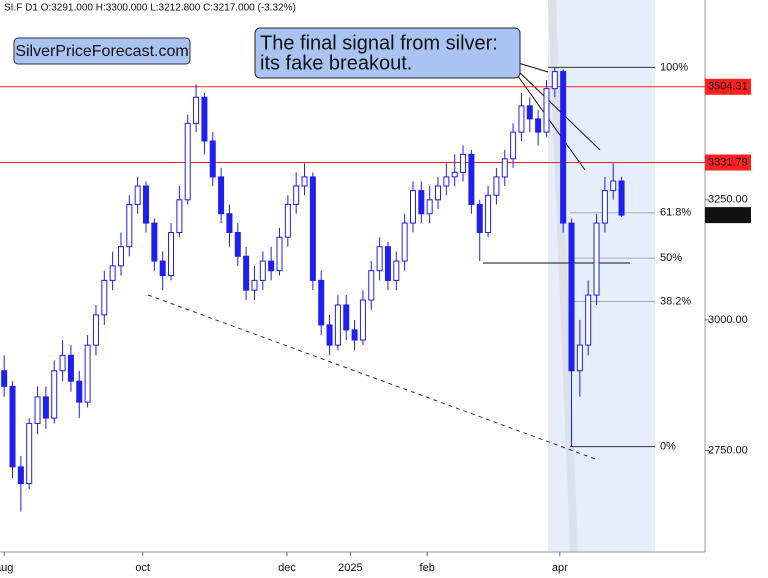  Describe the element at coordinates (675, 301) in the screenshot. I see `fib-label: 38.2%` at that location.